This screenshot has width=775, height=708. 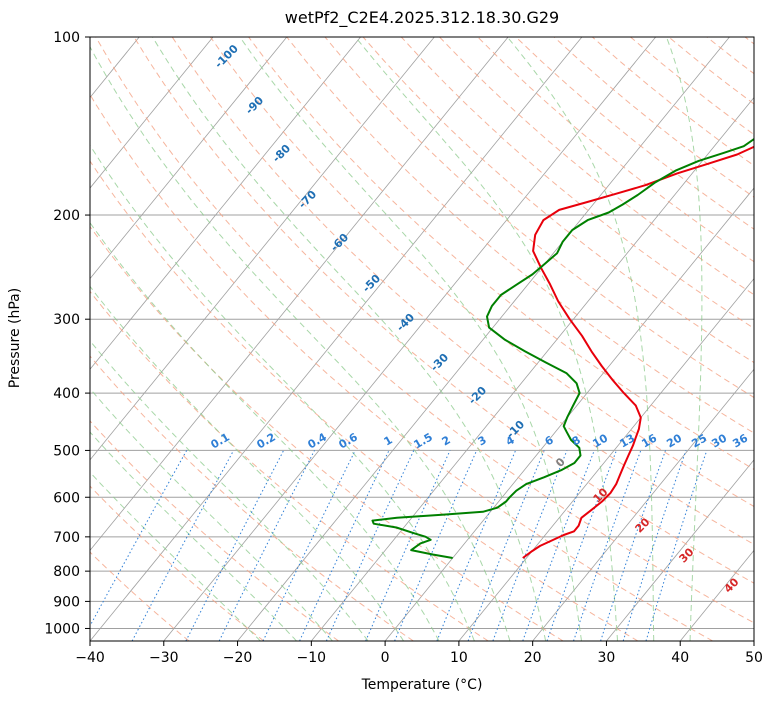 I want to click on x-tick-label: 20, so click(x=533, y=658).